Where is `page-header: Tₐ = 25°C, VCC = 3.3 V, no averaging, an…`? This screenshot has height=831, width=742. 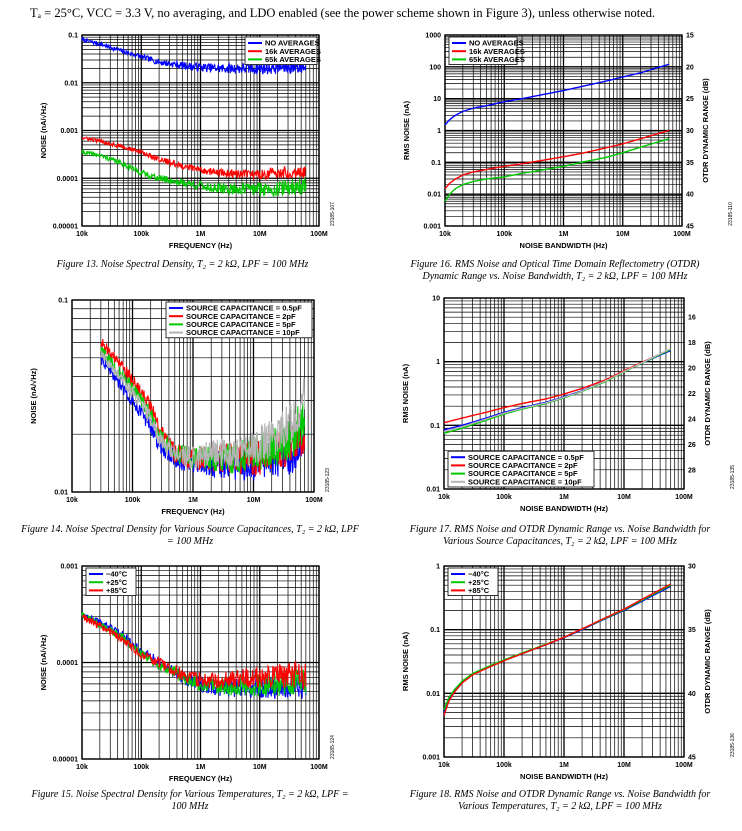 page-header: Tₐ = 25°C, VCC = 3.3 V, no averaging, an… is located at coordinates (343, 13).